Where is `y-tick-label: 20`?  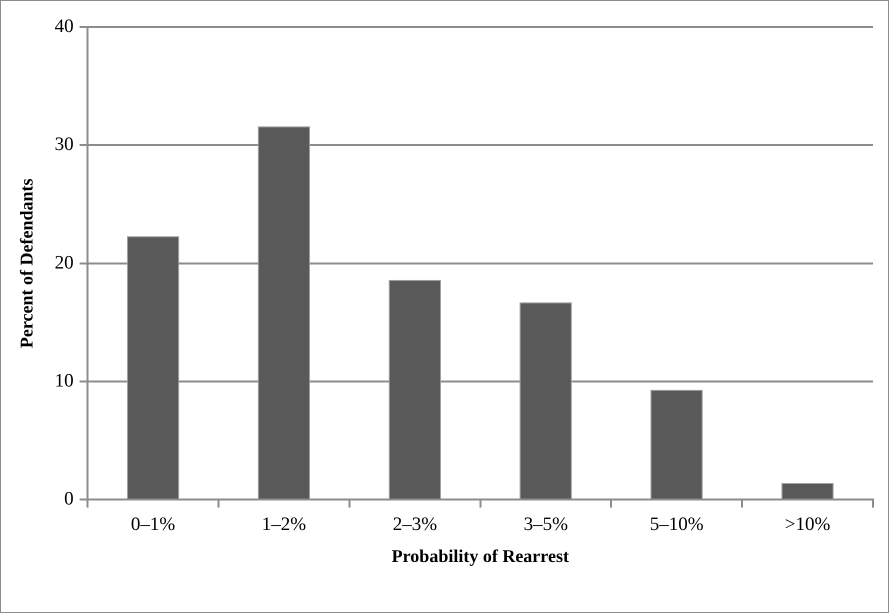
y-tick-label: 20 is located at coordinates (64, 263).